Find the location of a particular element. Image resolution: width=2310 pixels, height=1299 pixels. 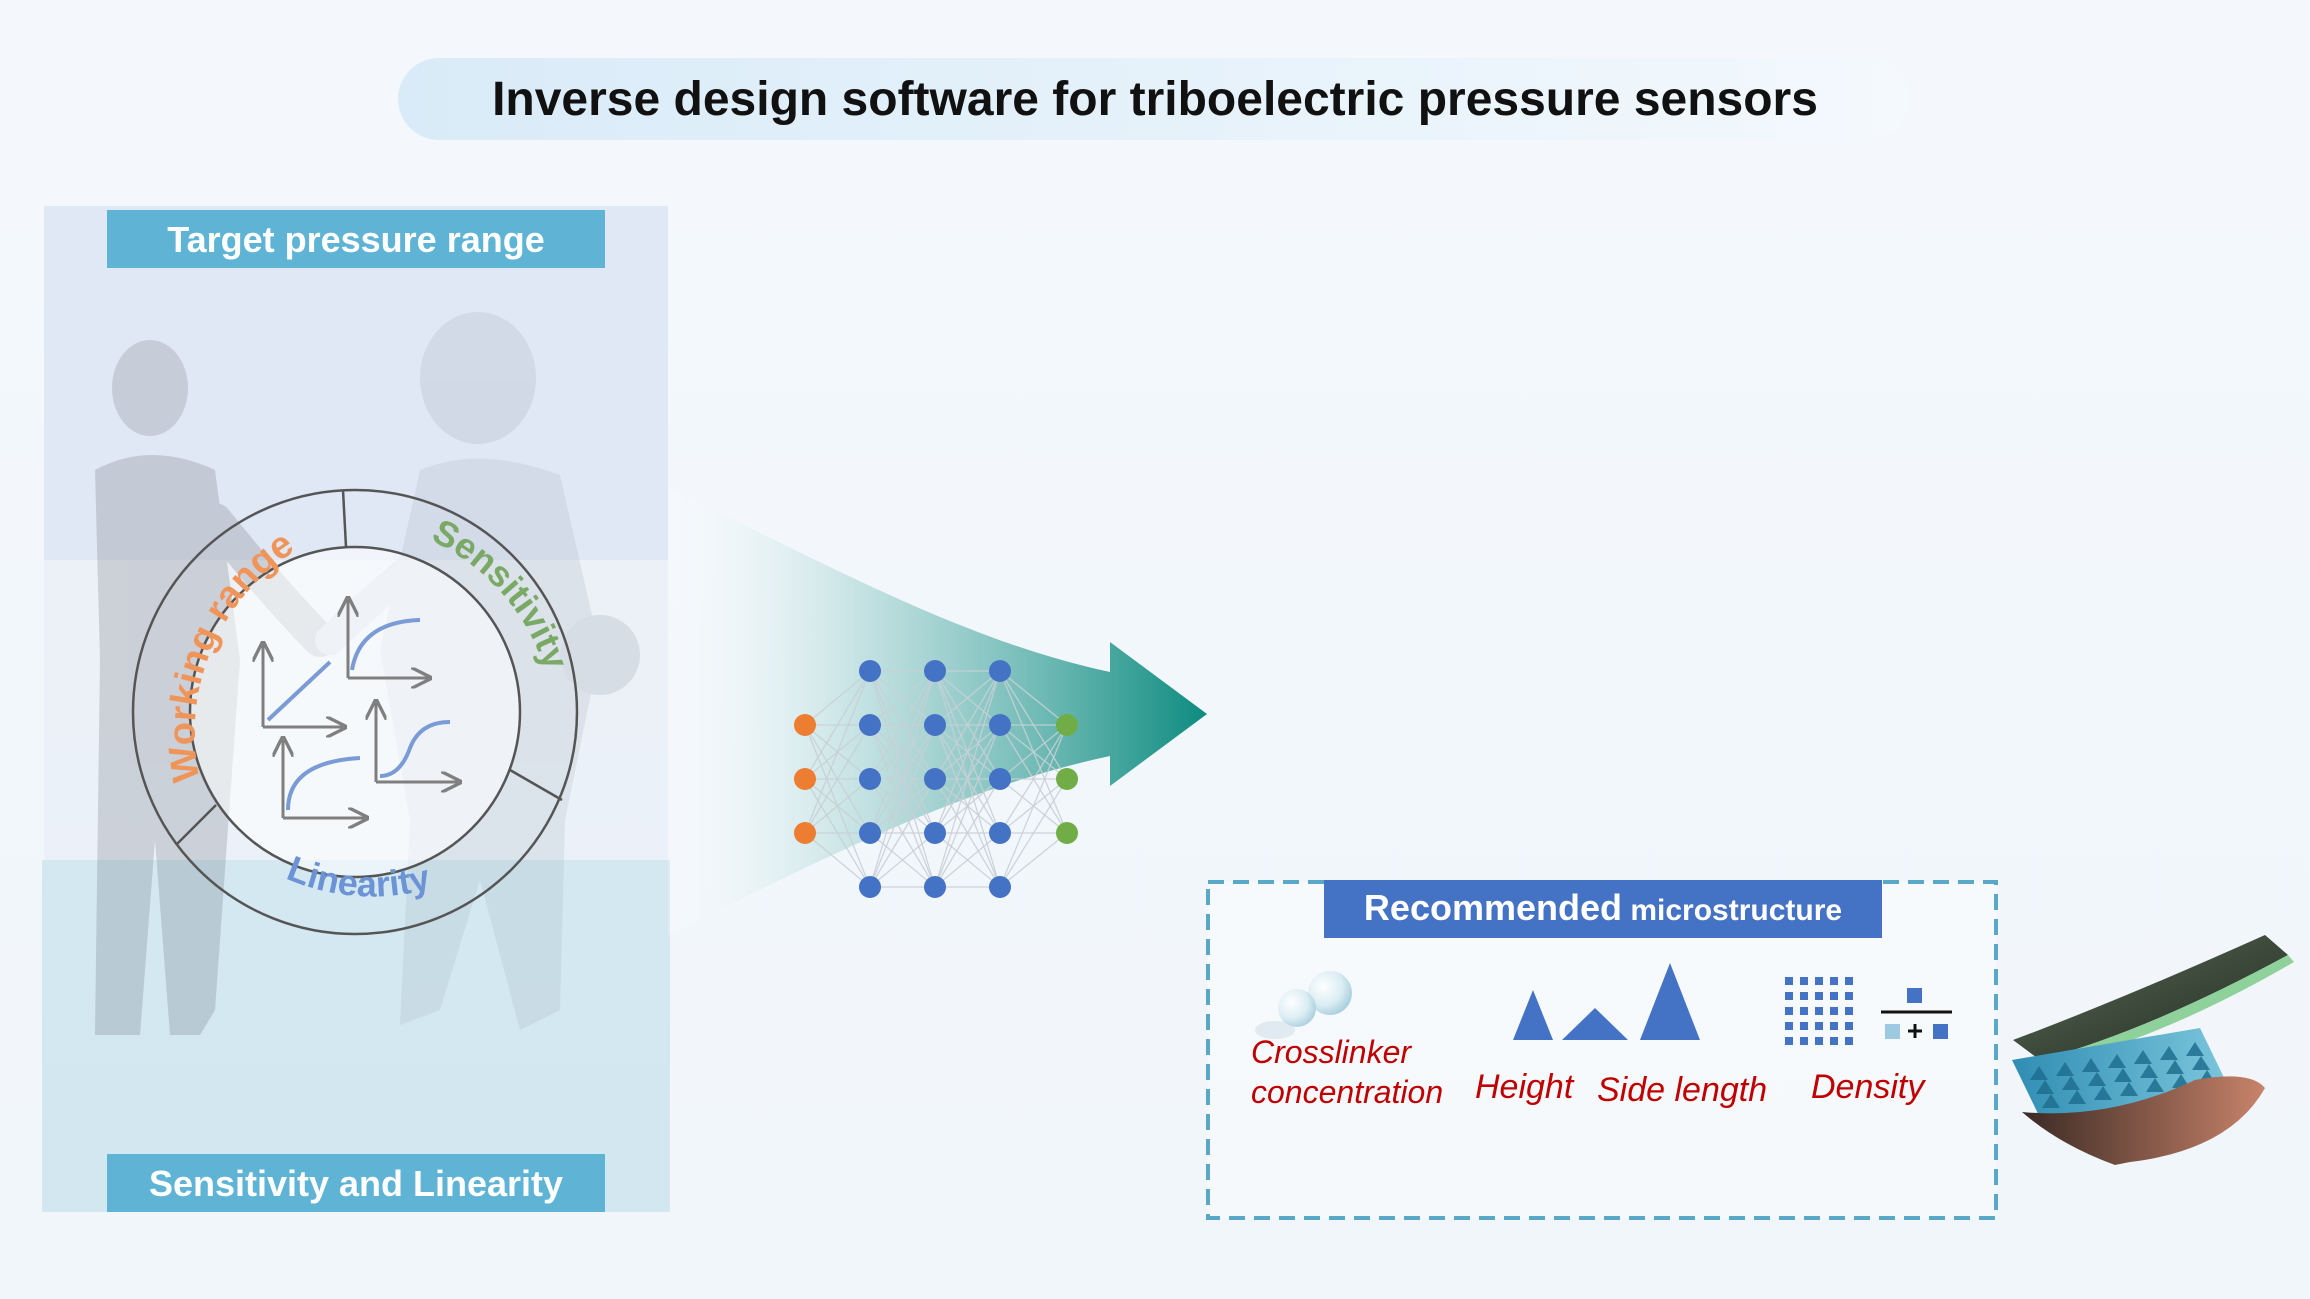

recommended-header: Recommended microstructure is located at coordinates (1603, 907).